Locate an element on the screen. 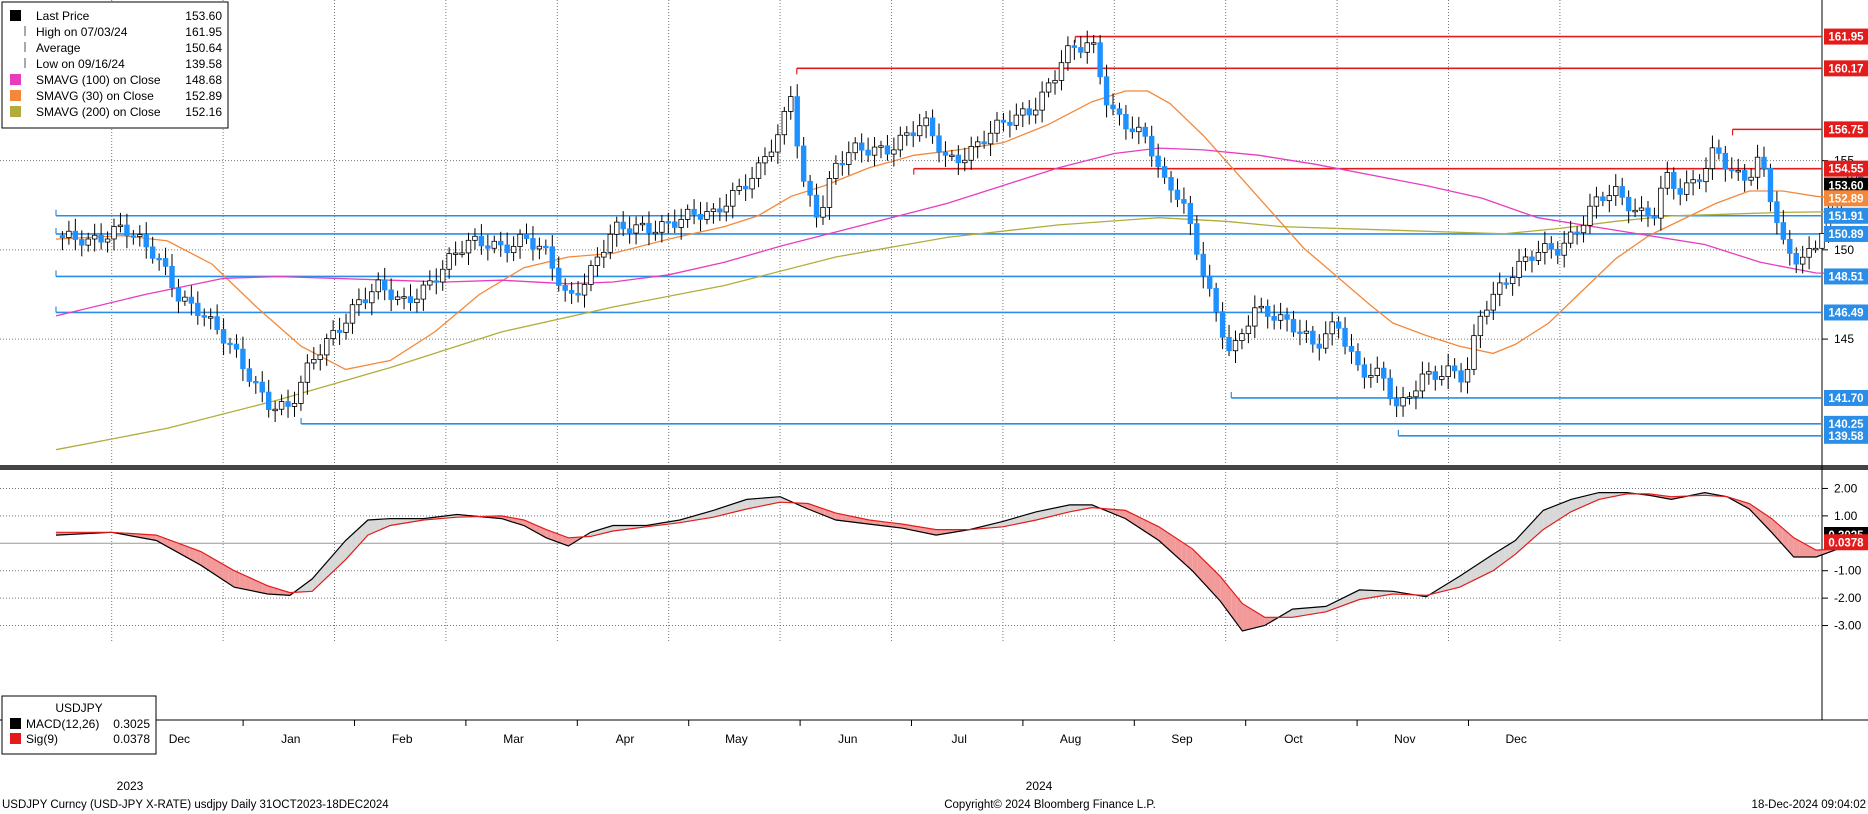  price-legend-value: 150.64 is located at coordinates (203, 48).